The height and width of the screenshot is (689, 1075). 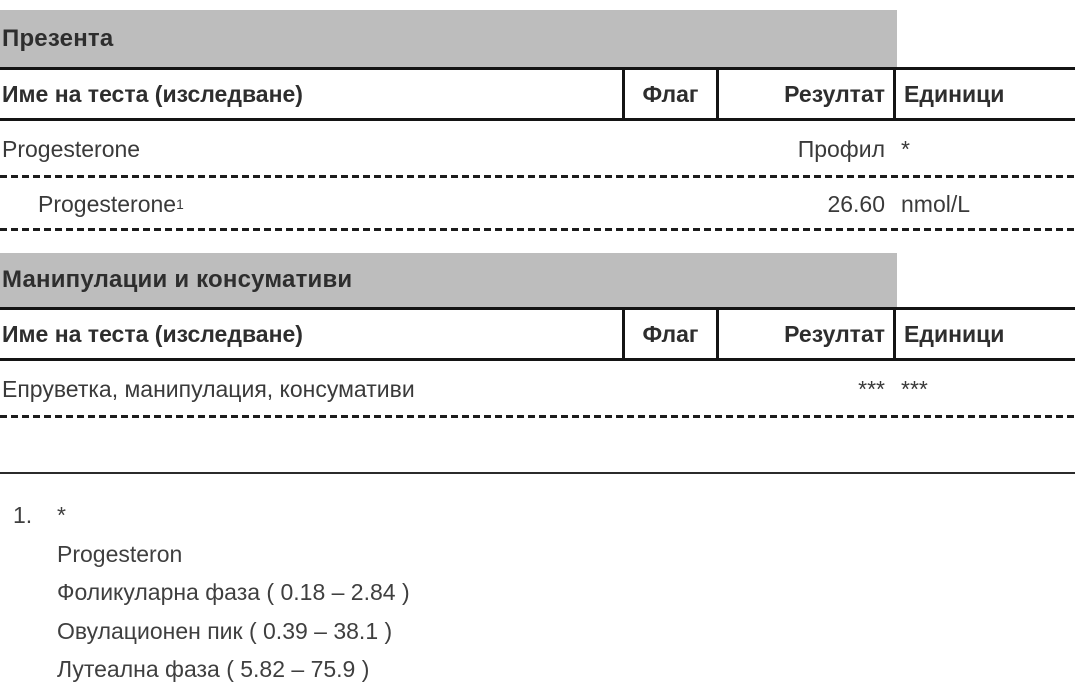 I want to click on result-cell: Профил, so click(x=841, y=149).